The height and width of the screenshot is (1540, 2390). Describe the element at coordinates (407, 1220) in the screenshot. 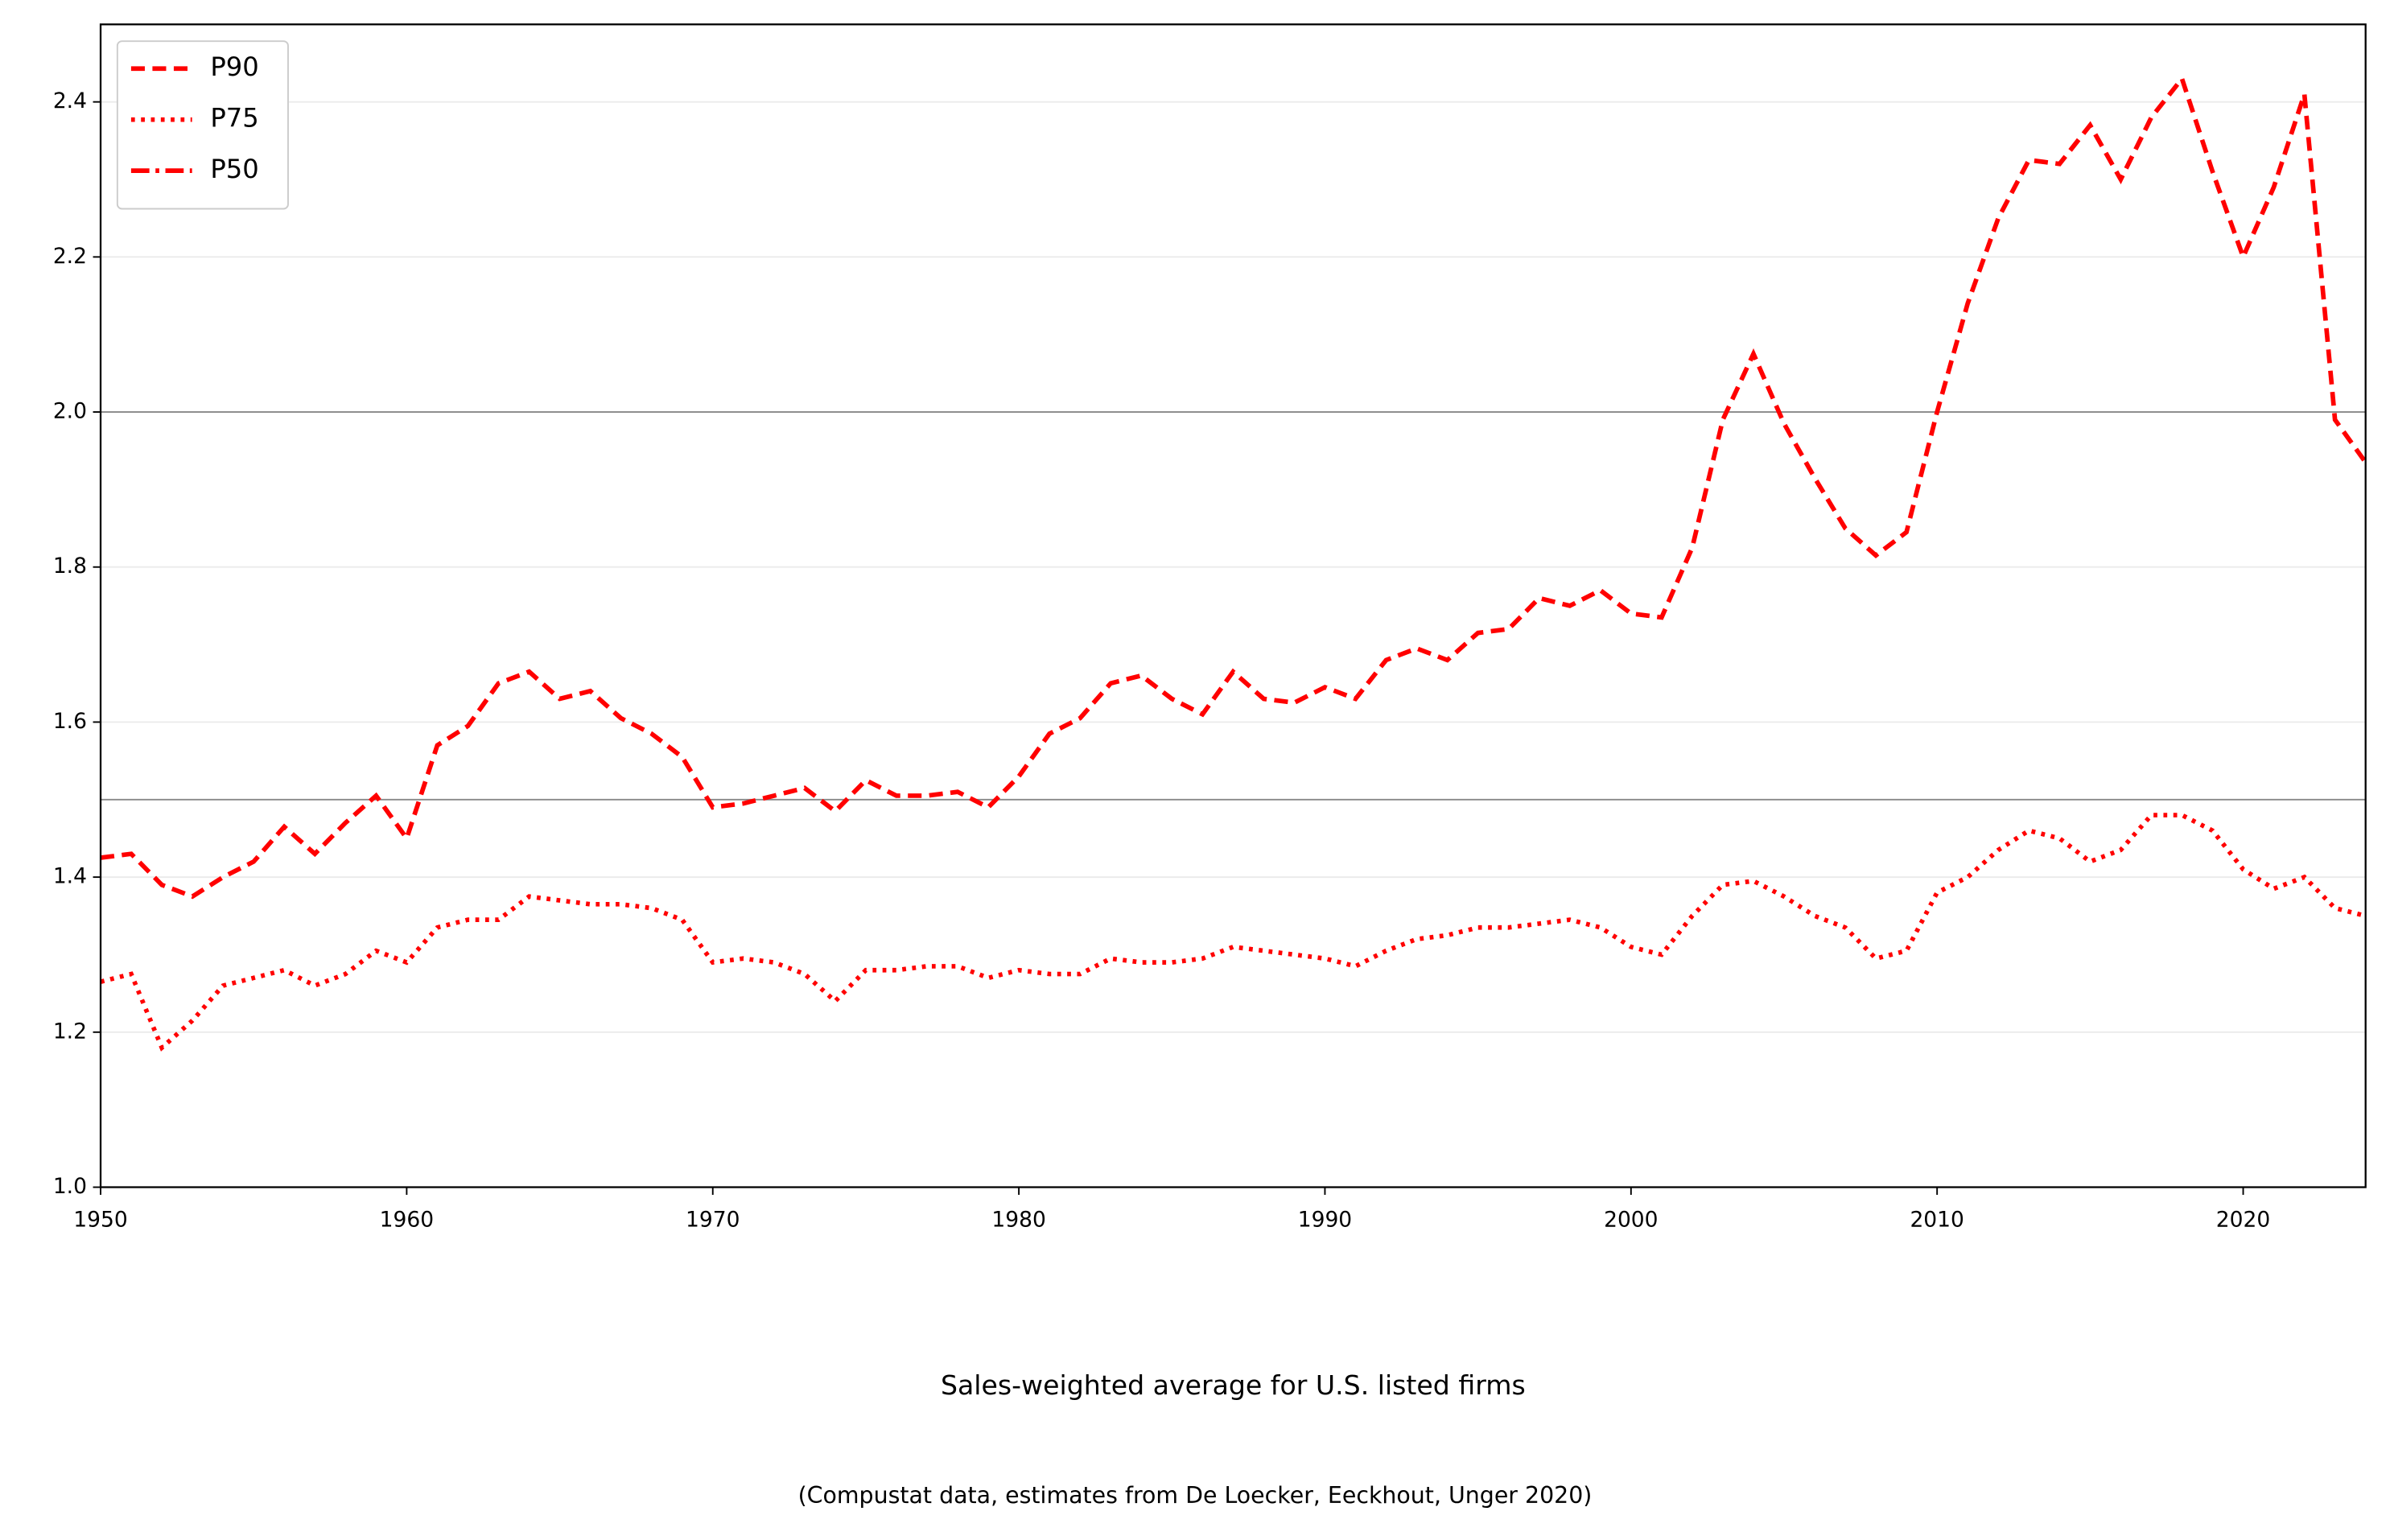

I see `x-tick-label: 1960` at that location.